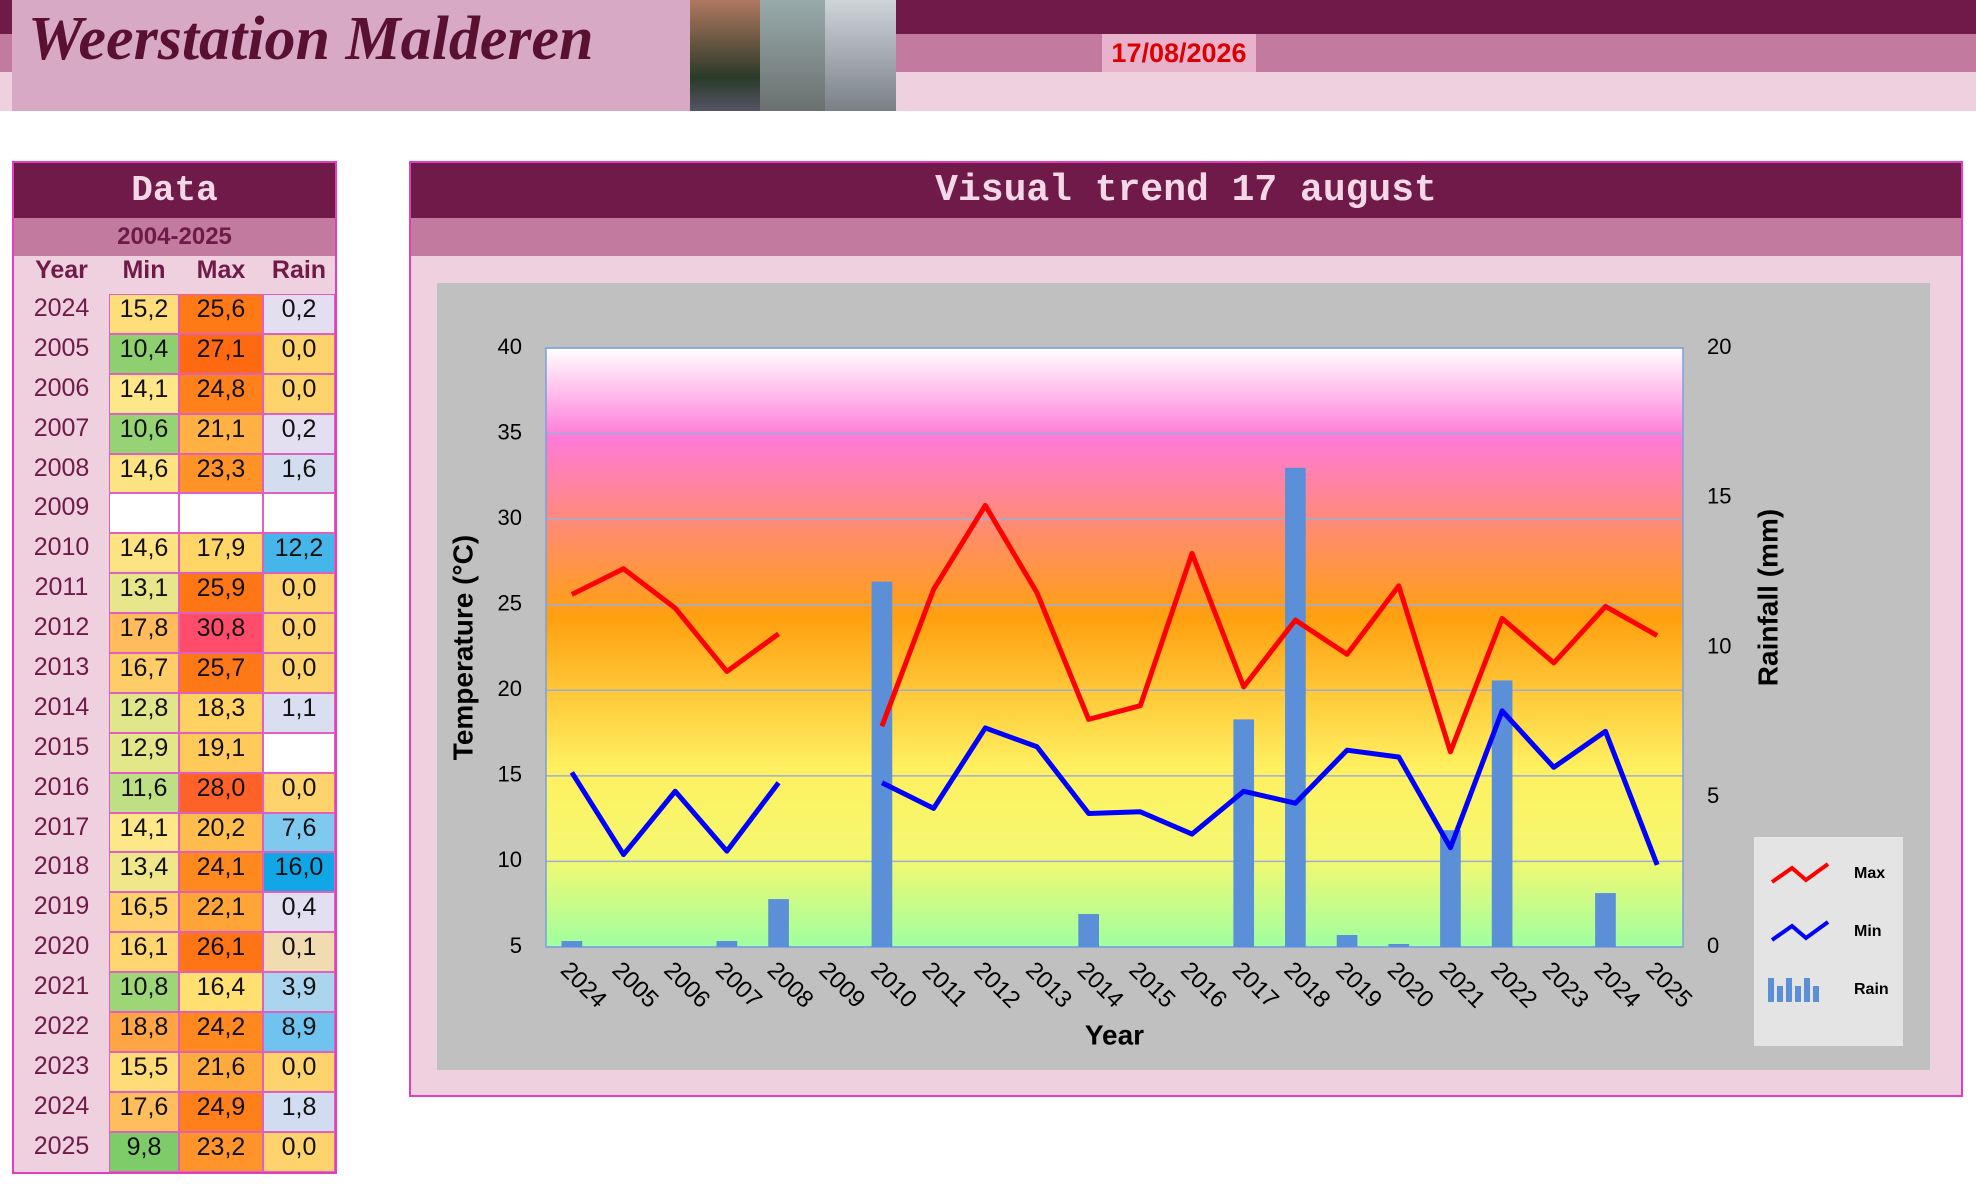 Image resolution: width=1976 pixels, height=1184 pixels. I want to click on sub-band, so click(1186, 237).